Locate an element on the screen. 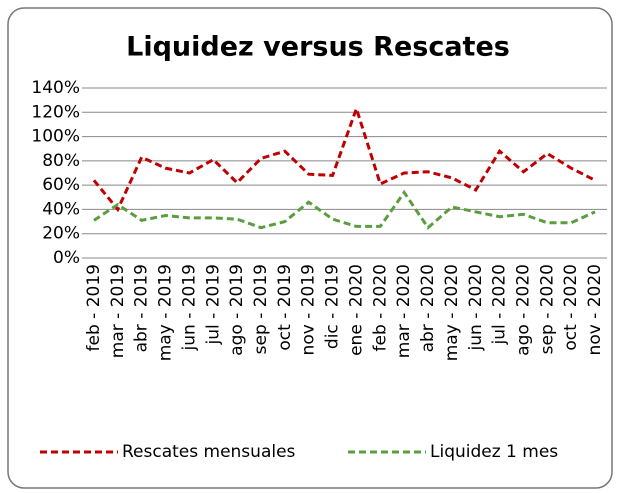 This screenshot has width=617, height=493. x-tick-label: ago - 2019 is located at coordinates (237, 310).